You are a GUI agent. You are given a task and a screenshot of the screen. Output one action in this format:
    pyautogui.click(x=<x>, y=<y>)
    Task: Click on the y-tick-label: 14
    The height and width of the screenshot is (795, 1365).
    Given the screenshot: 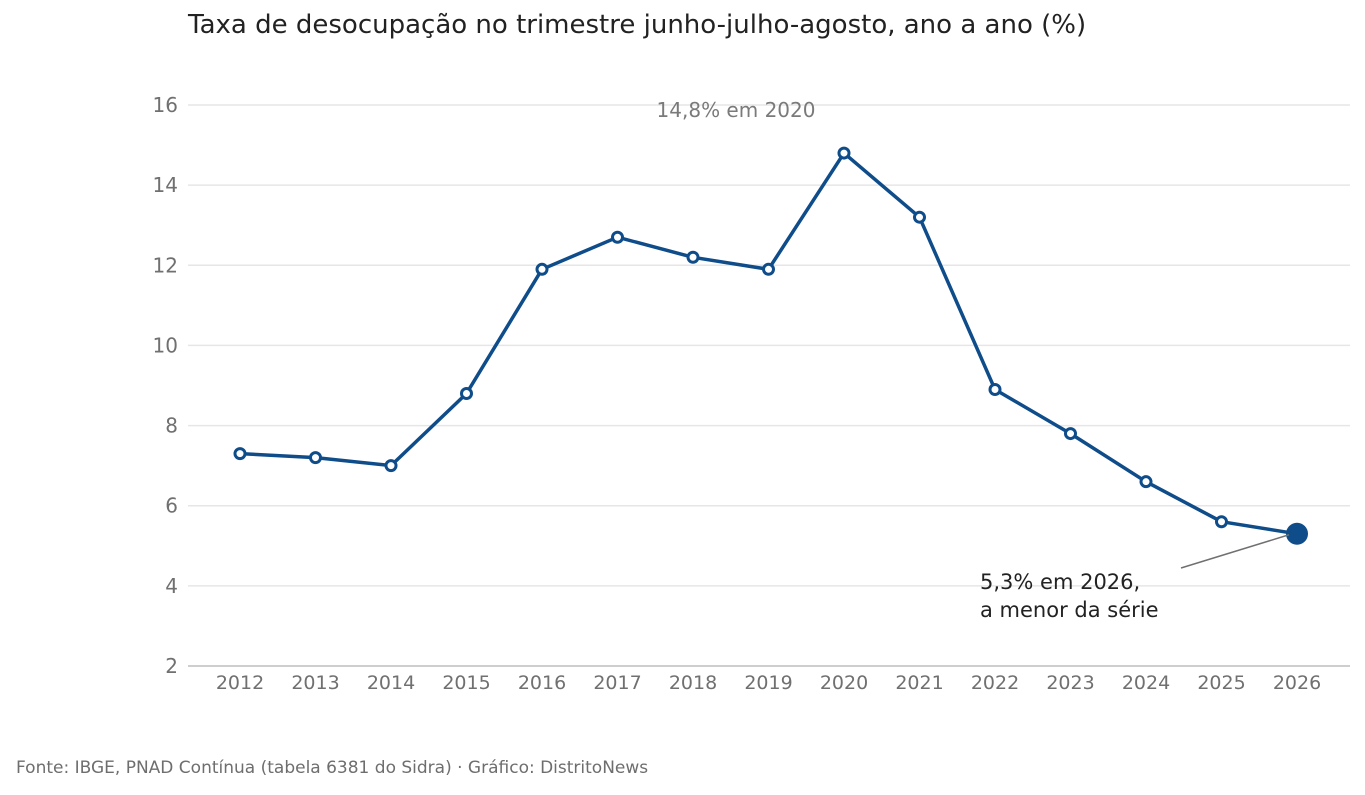 What is the action you would take?
    pyautogui.click(x=165, y=185)
    